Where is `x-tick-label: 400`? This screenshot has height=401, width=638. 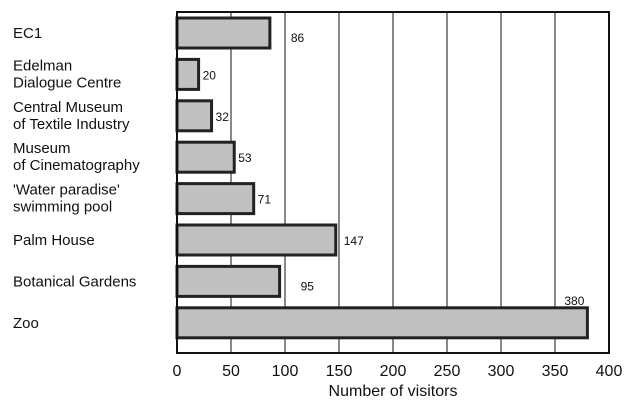
x-tick-label: 400 is located at coordinates (609, 371).